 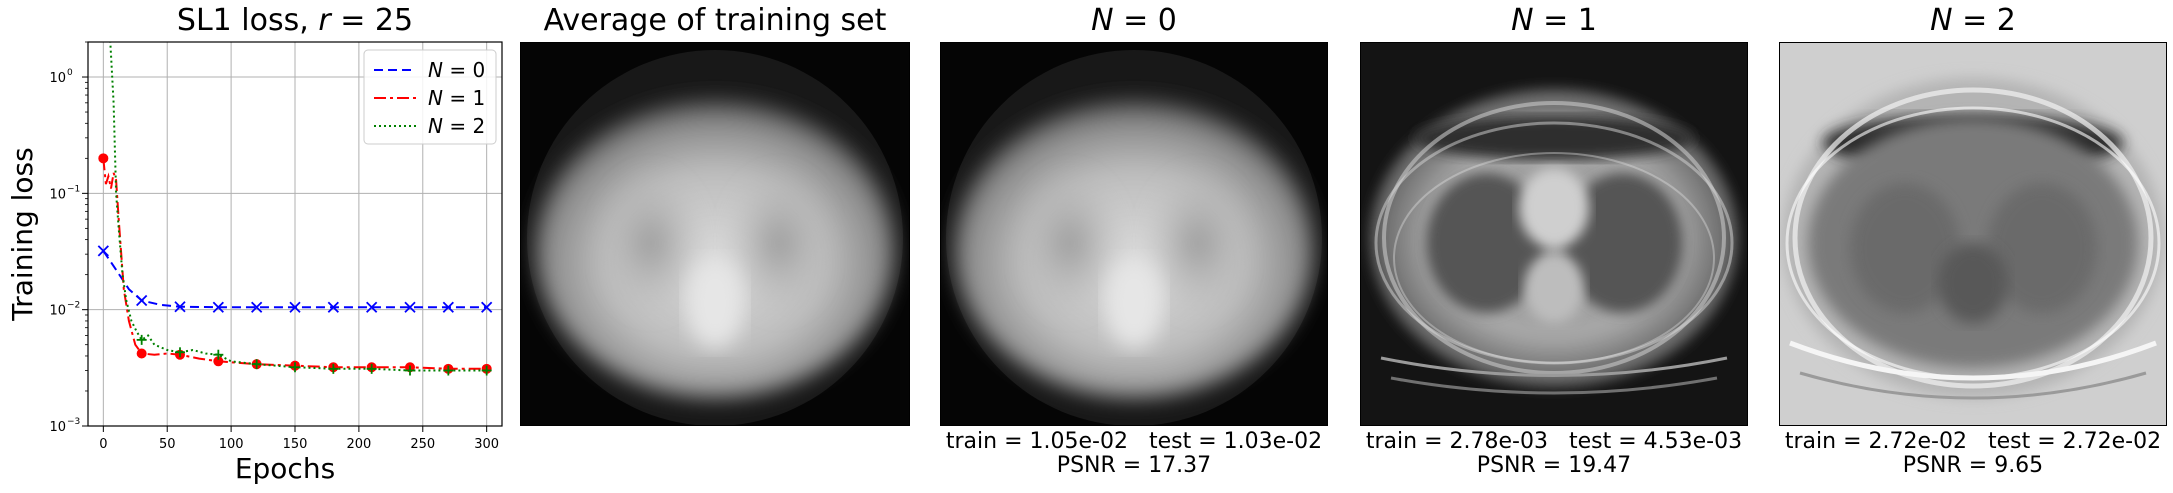 I want to click on n2-ct-image, so click(x=1973, y=234).